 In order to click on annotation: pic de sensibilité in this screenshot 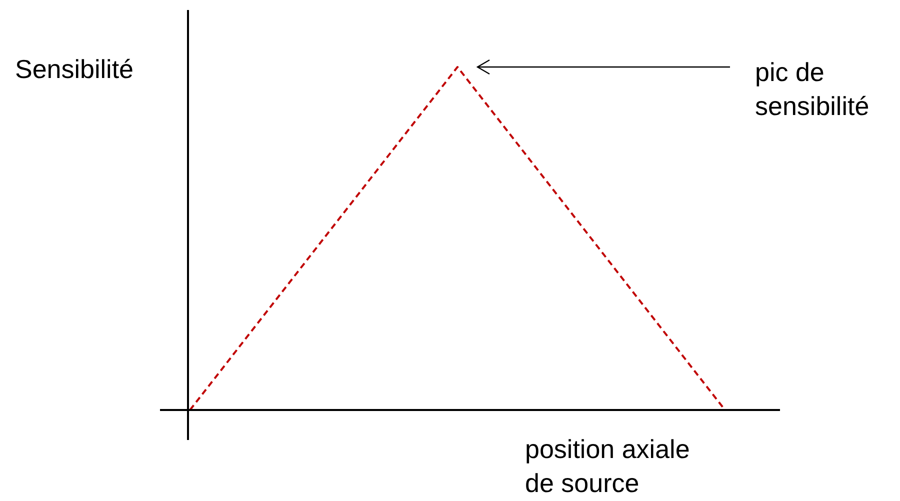, I will do `click(812, 89)`.